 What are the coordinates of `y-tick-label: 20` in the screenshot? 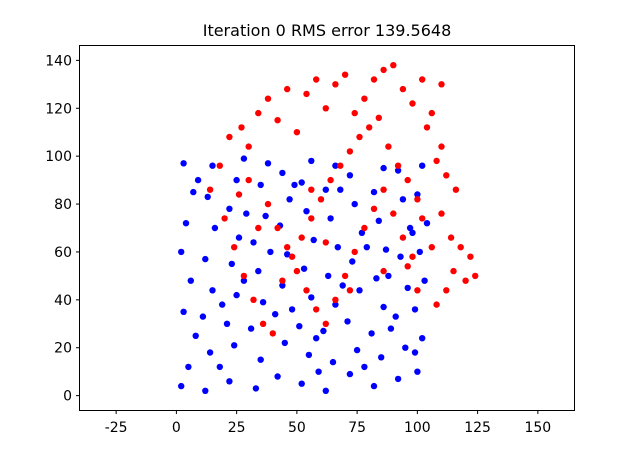 It's located at (63, 349).